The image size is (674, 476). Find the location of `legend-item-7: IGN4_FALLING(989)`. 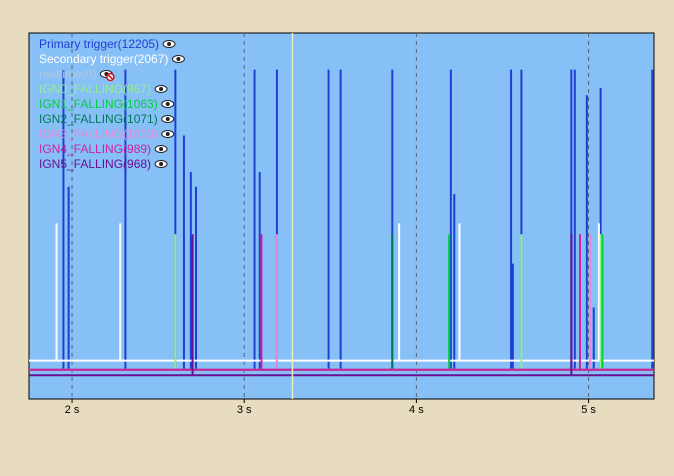

legend-item-7: IGN4_FALLING(989) is located at coordinates (95, 149).